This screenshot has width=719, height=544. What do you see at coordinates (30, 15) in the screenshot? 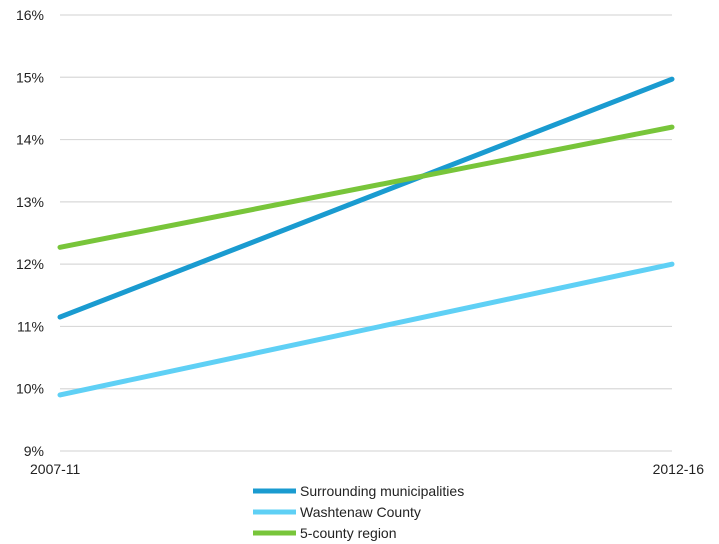
I see `y-tick-label: 16%` at bounding box center [30, 15].